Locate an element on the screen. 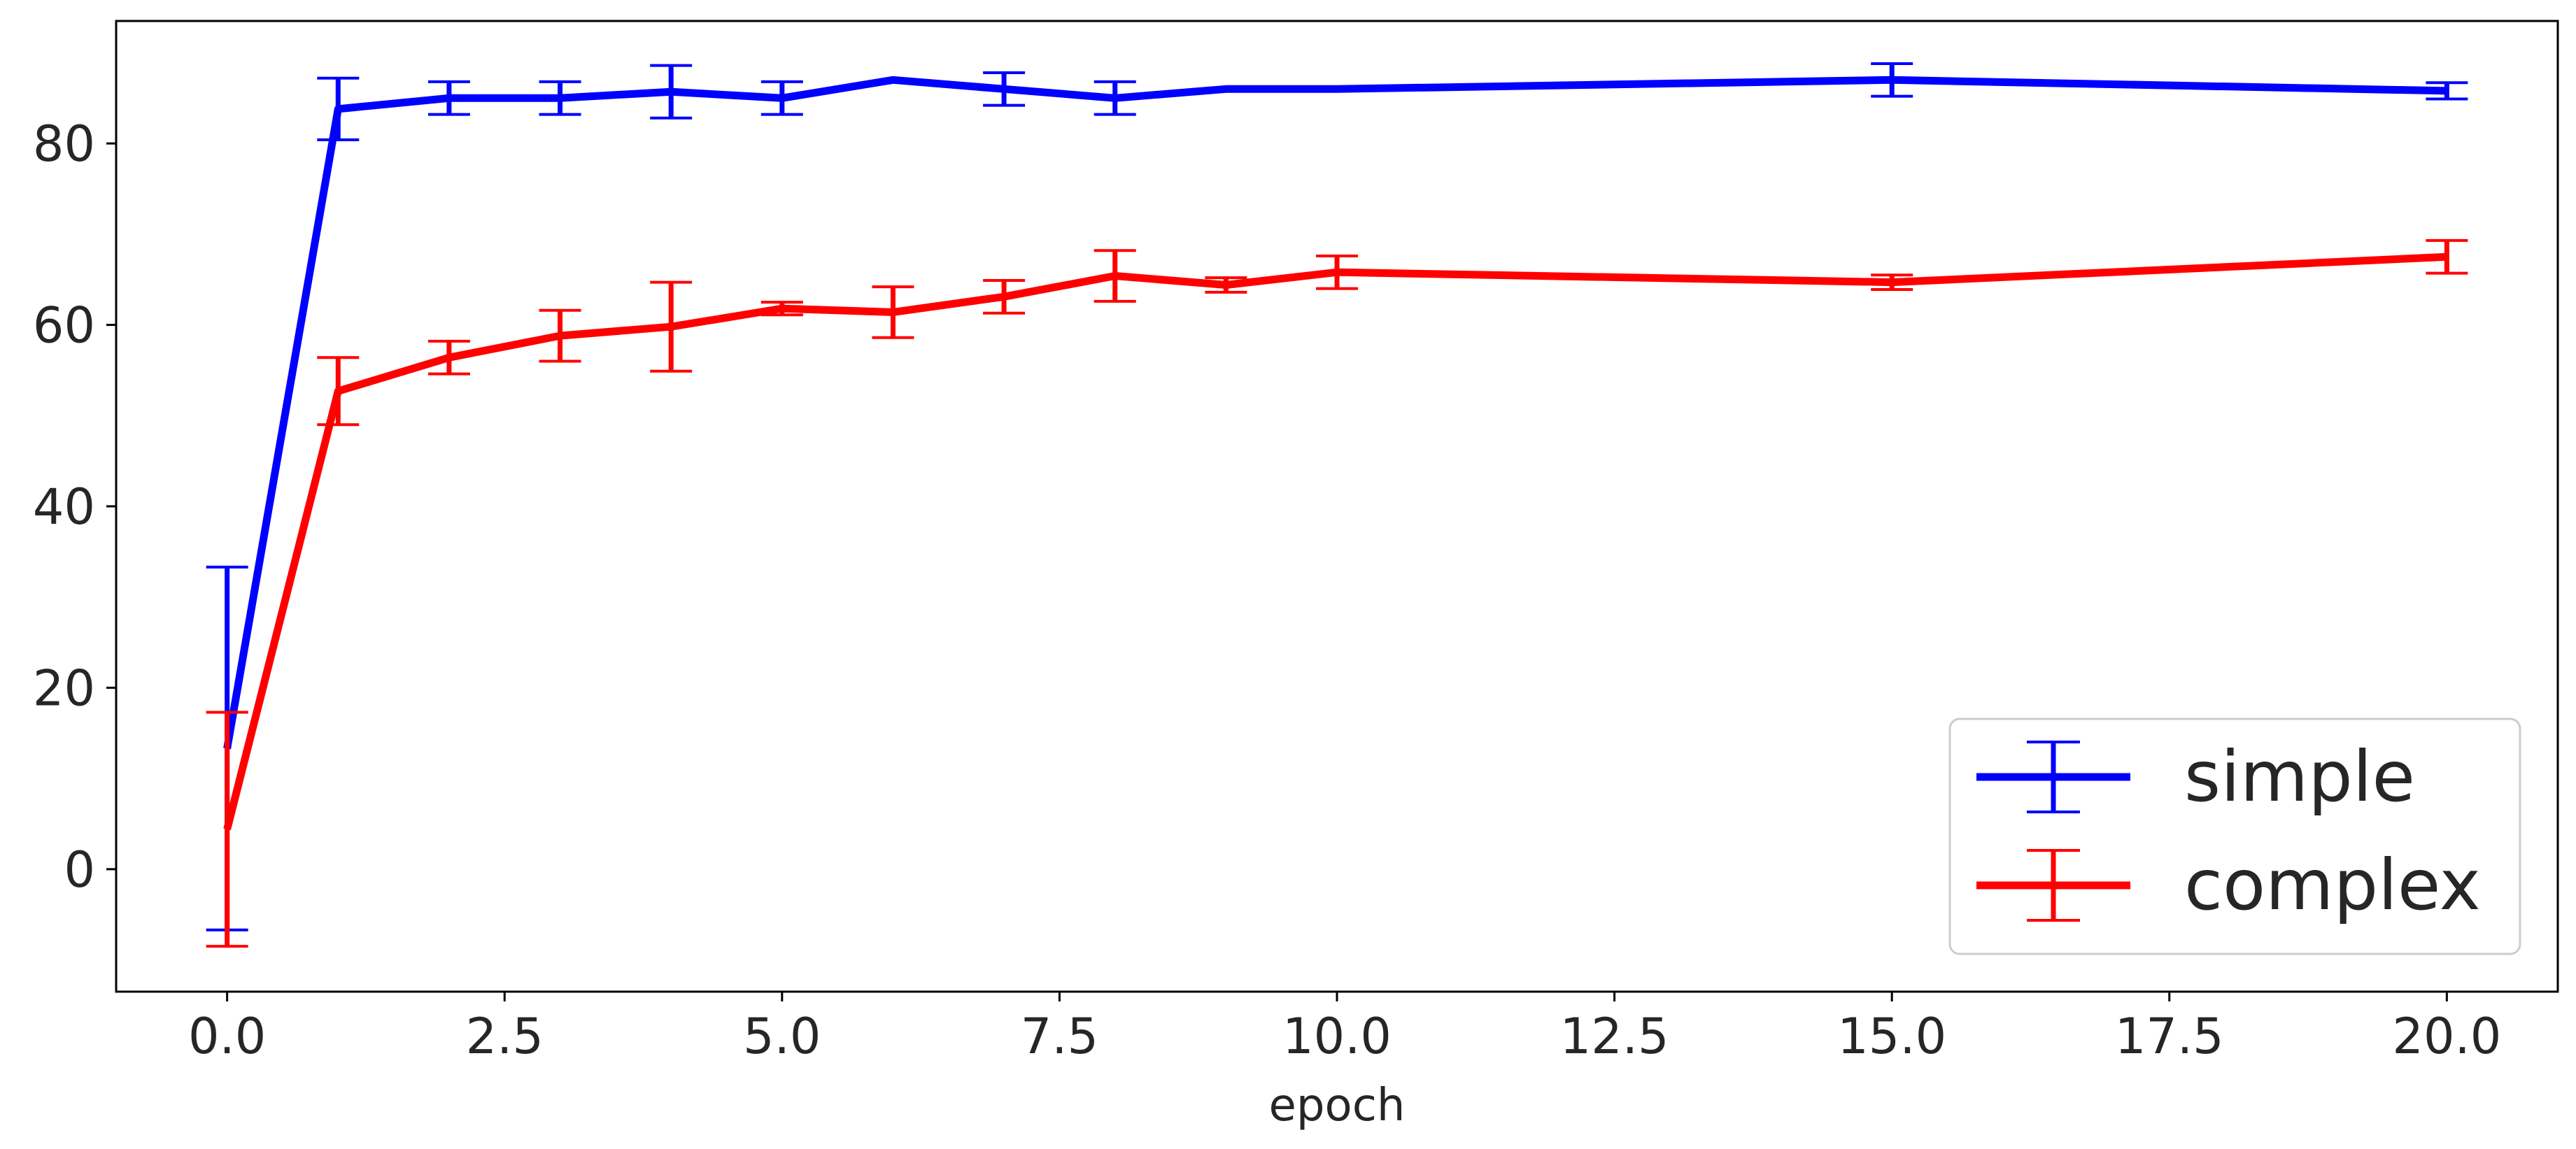  x-tick-label: 15.0 is located at coordinates (1891, 1036).